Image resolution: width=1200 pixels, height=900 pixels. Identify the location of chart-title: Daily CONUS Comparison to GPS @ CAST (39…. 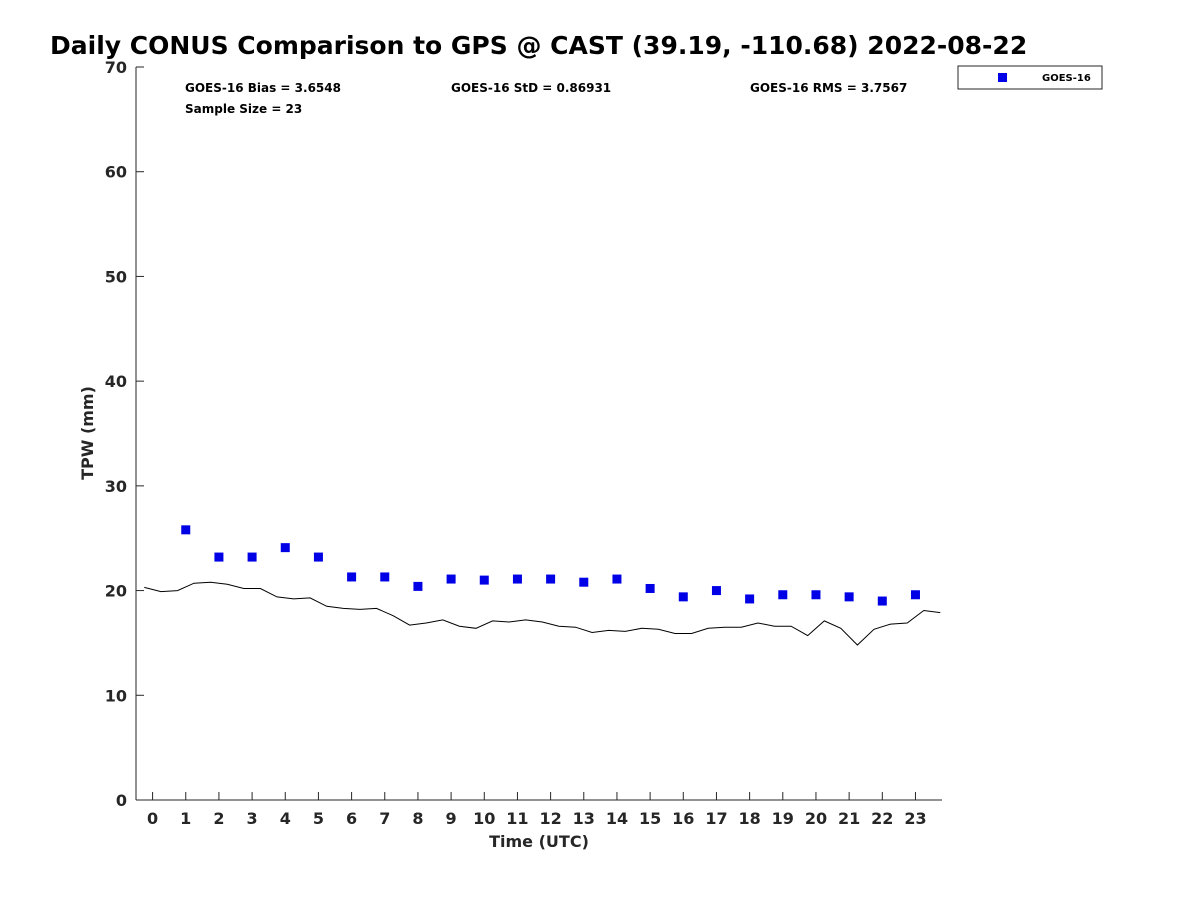
(538, 45).